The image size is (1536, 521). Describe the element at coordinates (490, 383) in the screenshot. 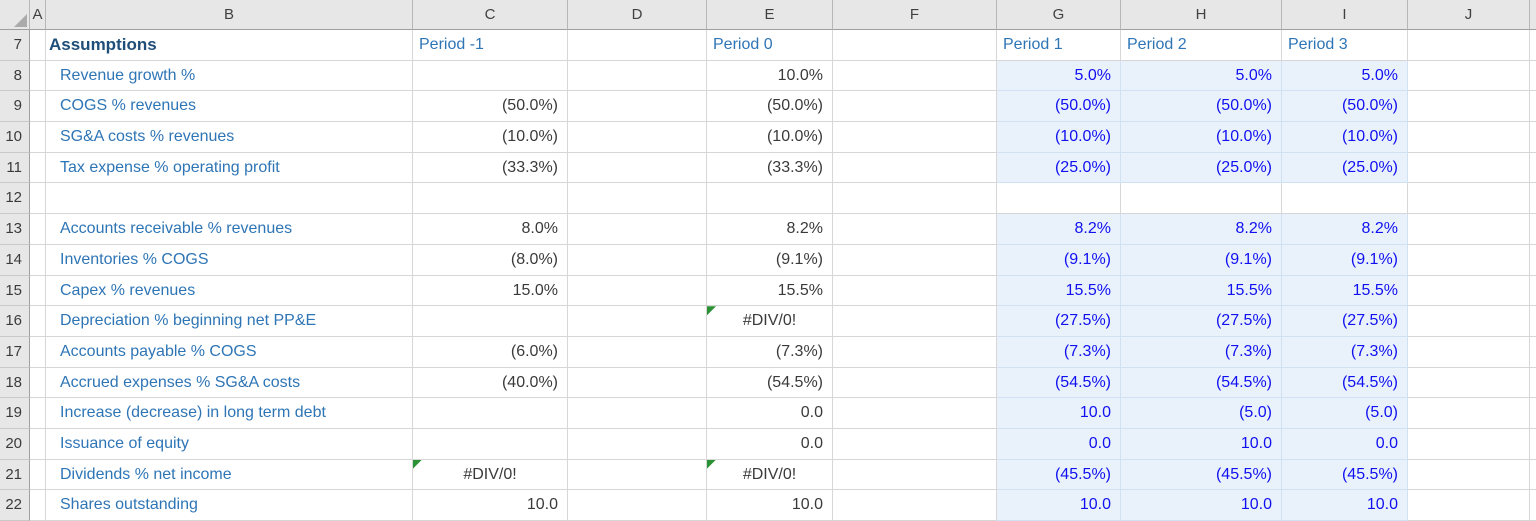

I see `cell-C18: (40.0%)` at that location.